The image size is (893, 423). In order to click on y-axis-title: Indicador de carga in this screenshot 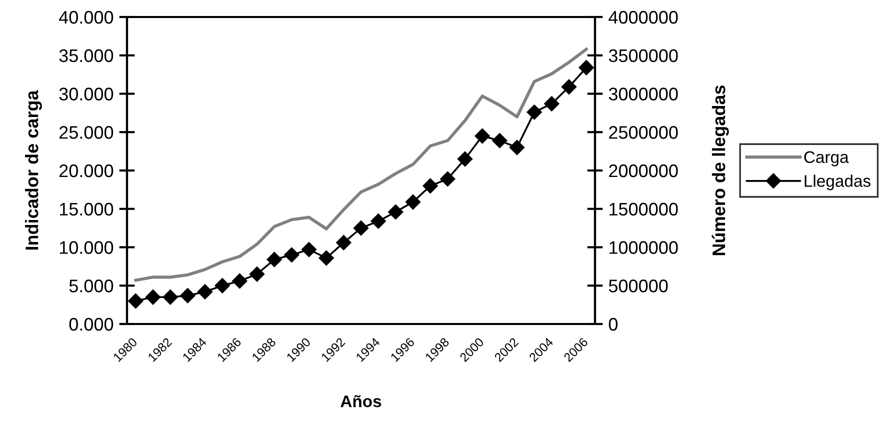, I will do `click(33, 170)`.